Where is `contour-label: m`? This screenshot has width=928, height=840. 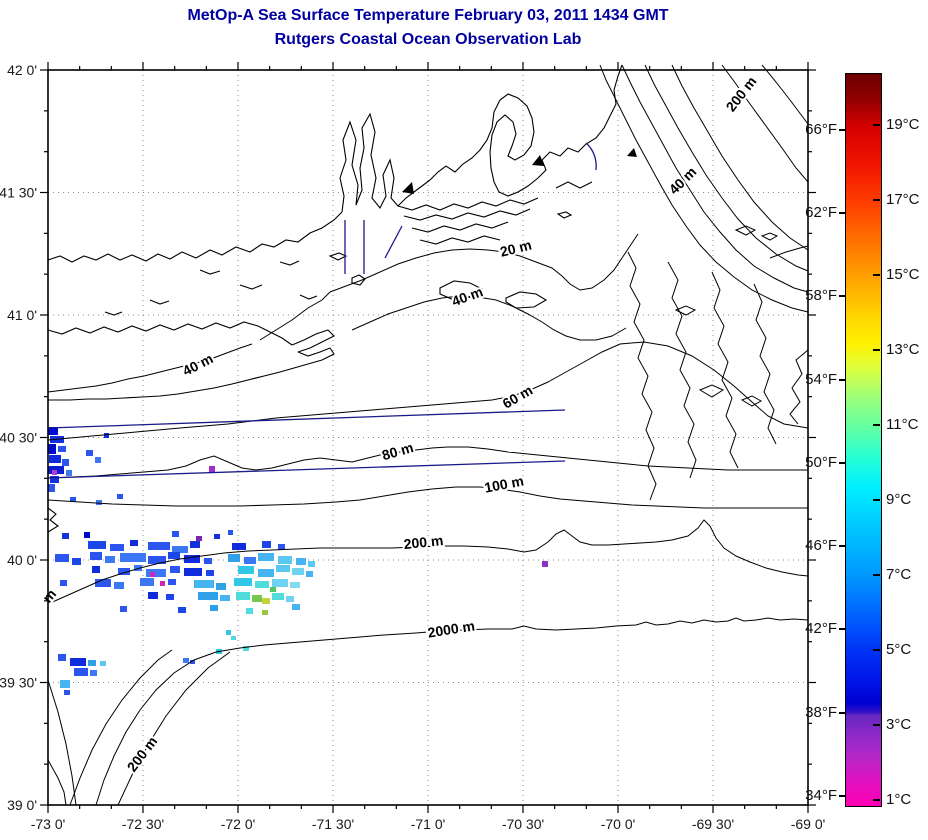
contour-label: m is located at coordinates (49, 596).